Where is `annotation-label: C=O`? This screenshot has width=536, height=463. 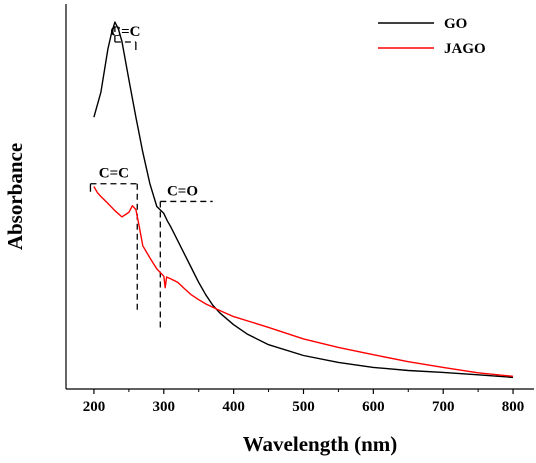 annotation-label: C=O is located at coordinates (182, 191).